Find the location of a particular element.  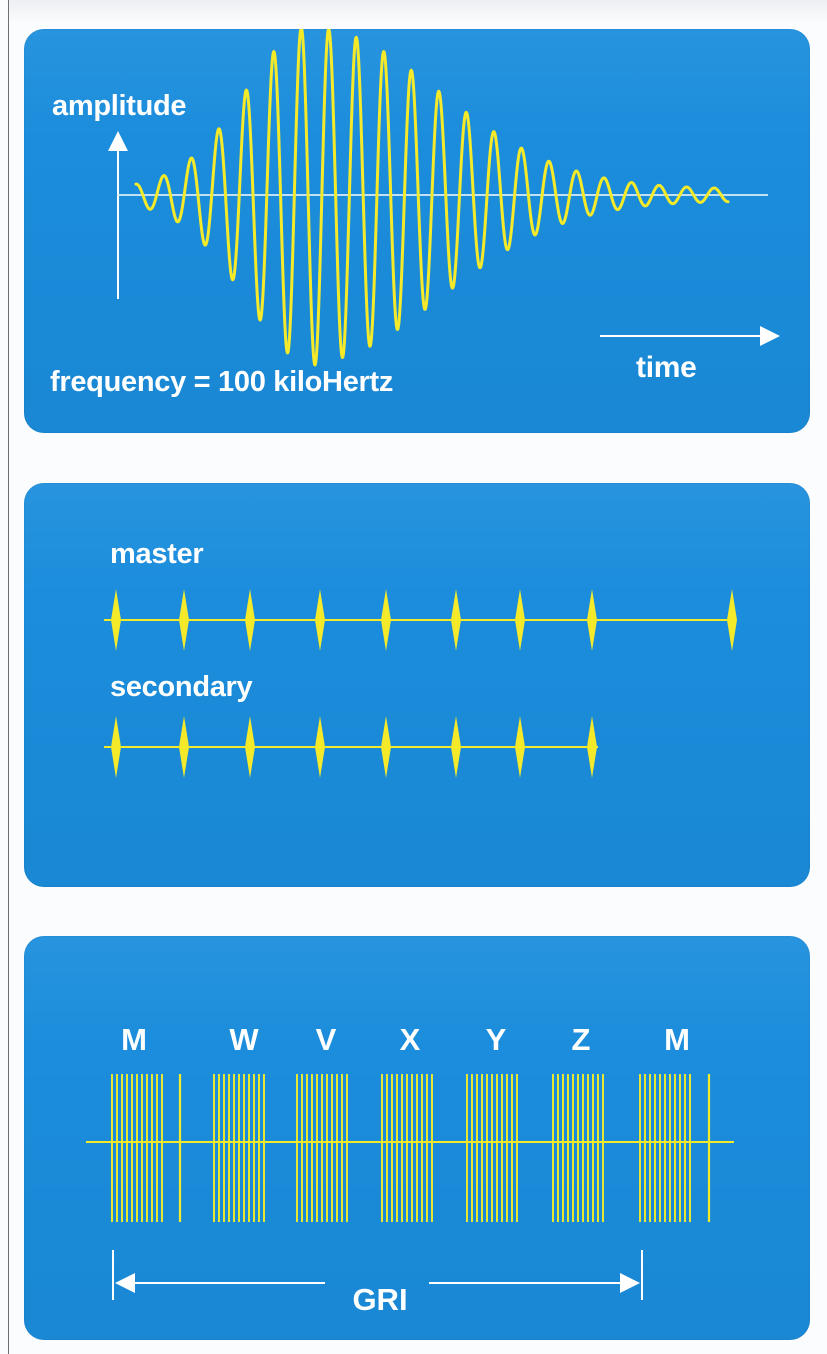

station-group-x is located at coordinates (407, 1148).